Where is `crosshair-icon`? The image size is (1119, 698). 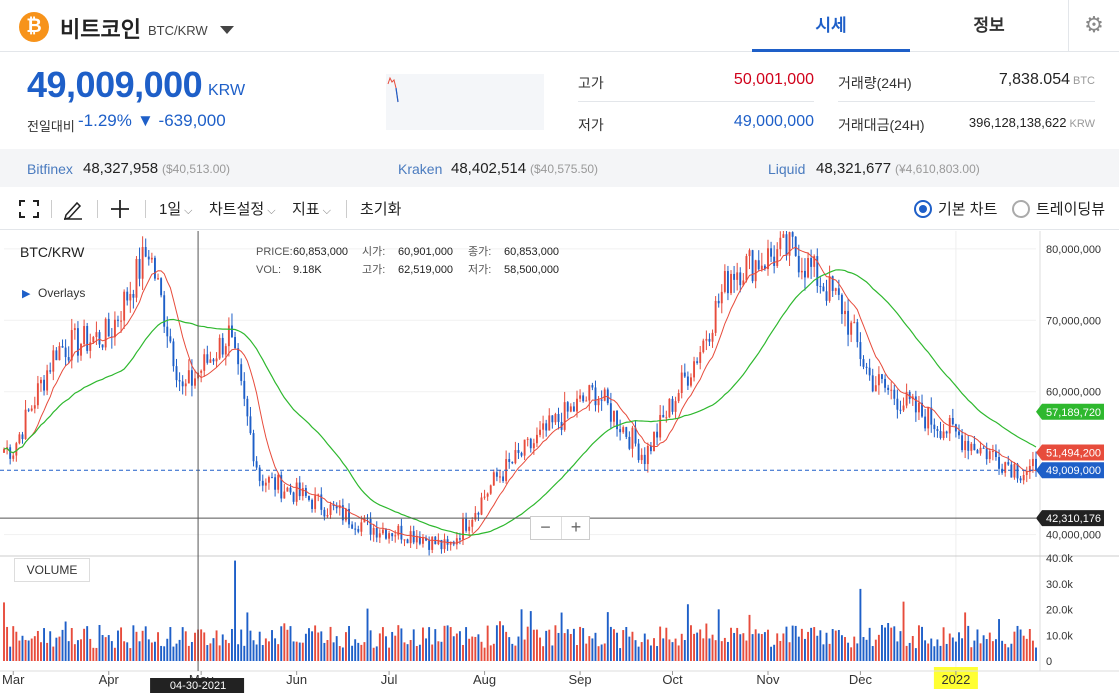
crosshair-icon is located at coordinates (120, 209).